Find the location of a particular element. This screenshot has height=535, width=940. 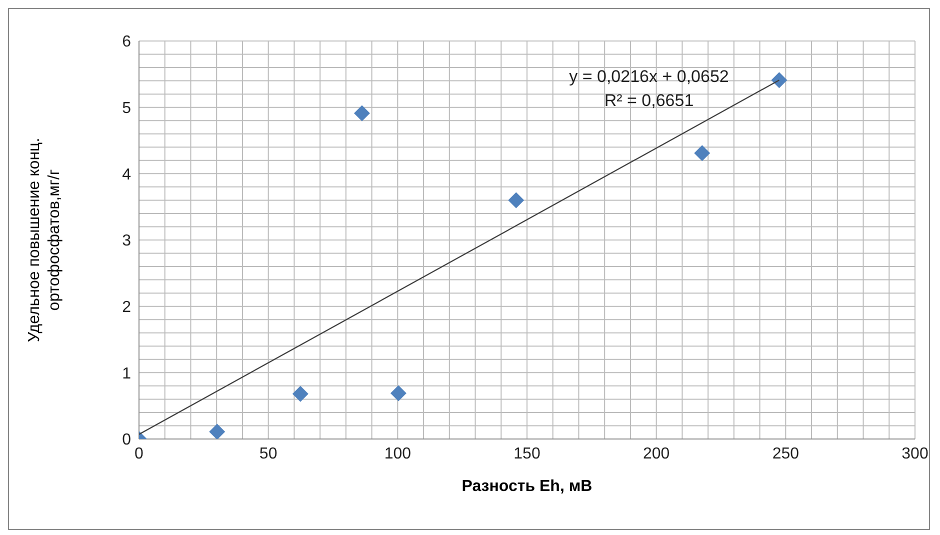

x-axis-title: Разность Eh, мВ is located at coordinates (527, 486).